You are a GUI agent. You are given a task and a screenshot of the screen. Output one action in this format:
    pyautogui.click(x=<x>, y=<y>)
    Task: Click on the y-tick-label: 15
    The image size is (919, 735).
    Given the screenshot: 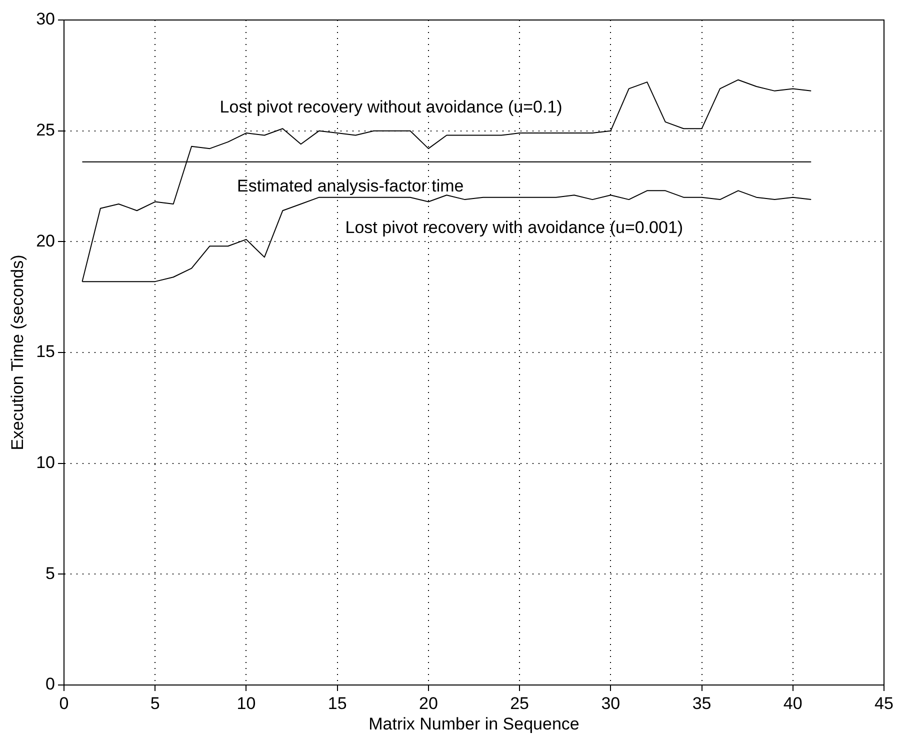 What is the action you would take?
    pyautogui.click(x=45, y=352)
    